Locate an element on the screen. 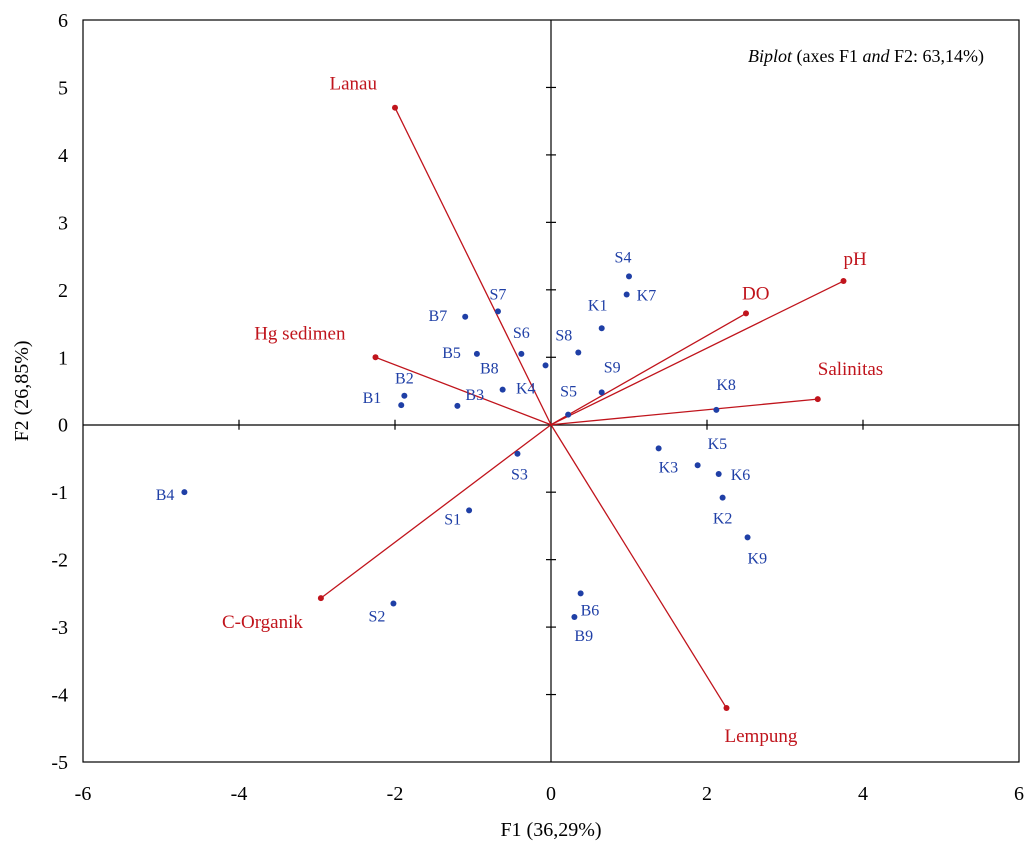 Image resolution: width=1024 pixels, height=844 pixels. x-tick-label: -6 is located at coordinates (83, 794).